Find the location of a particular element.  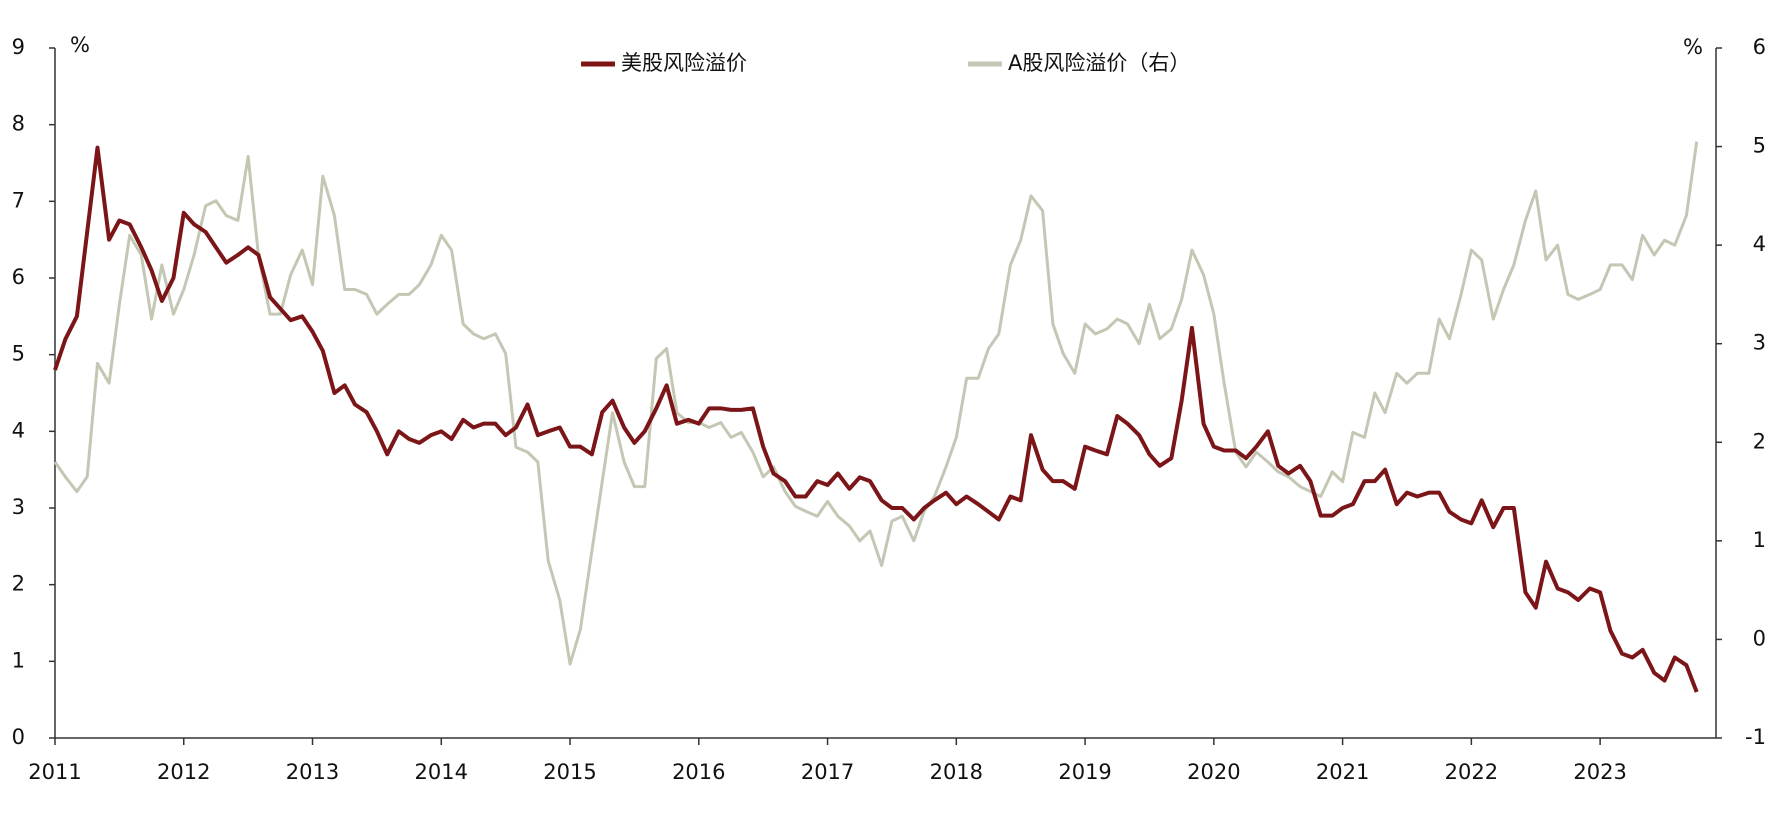

x-tick-label: 2016 is located at coordinates (698, 772).